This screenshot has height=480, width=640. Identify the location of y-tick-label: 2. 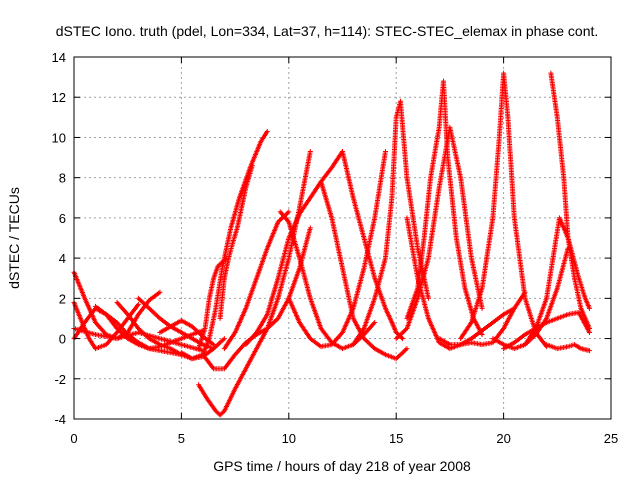
(62, 298).